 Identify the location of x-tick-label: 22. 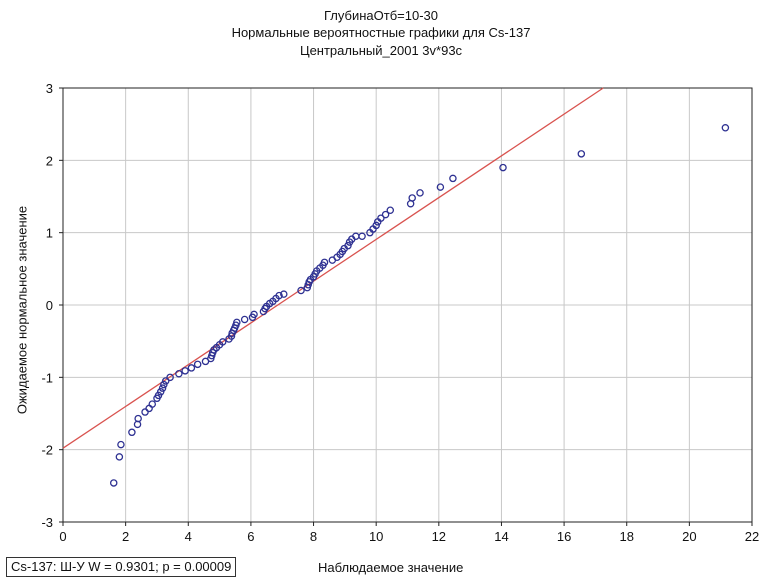
(752, 536).